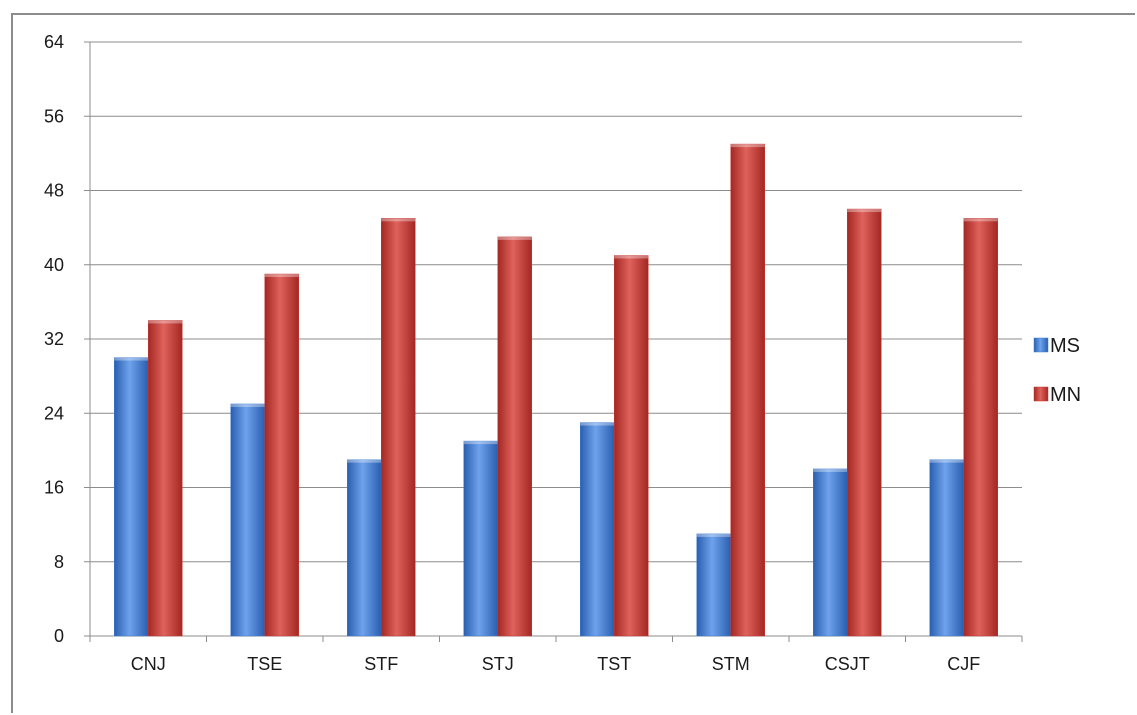  Describe the element at coordinates (514, 436) in the screenshot. I see `bar-mn-stj` at that location.